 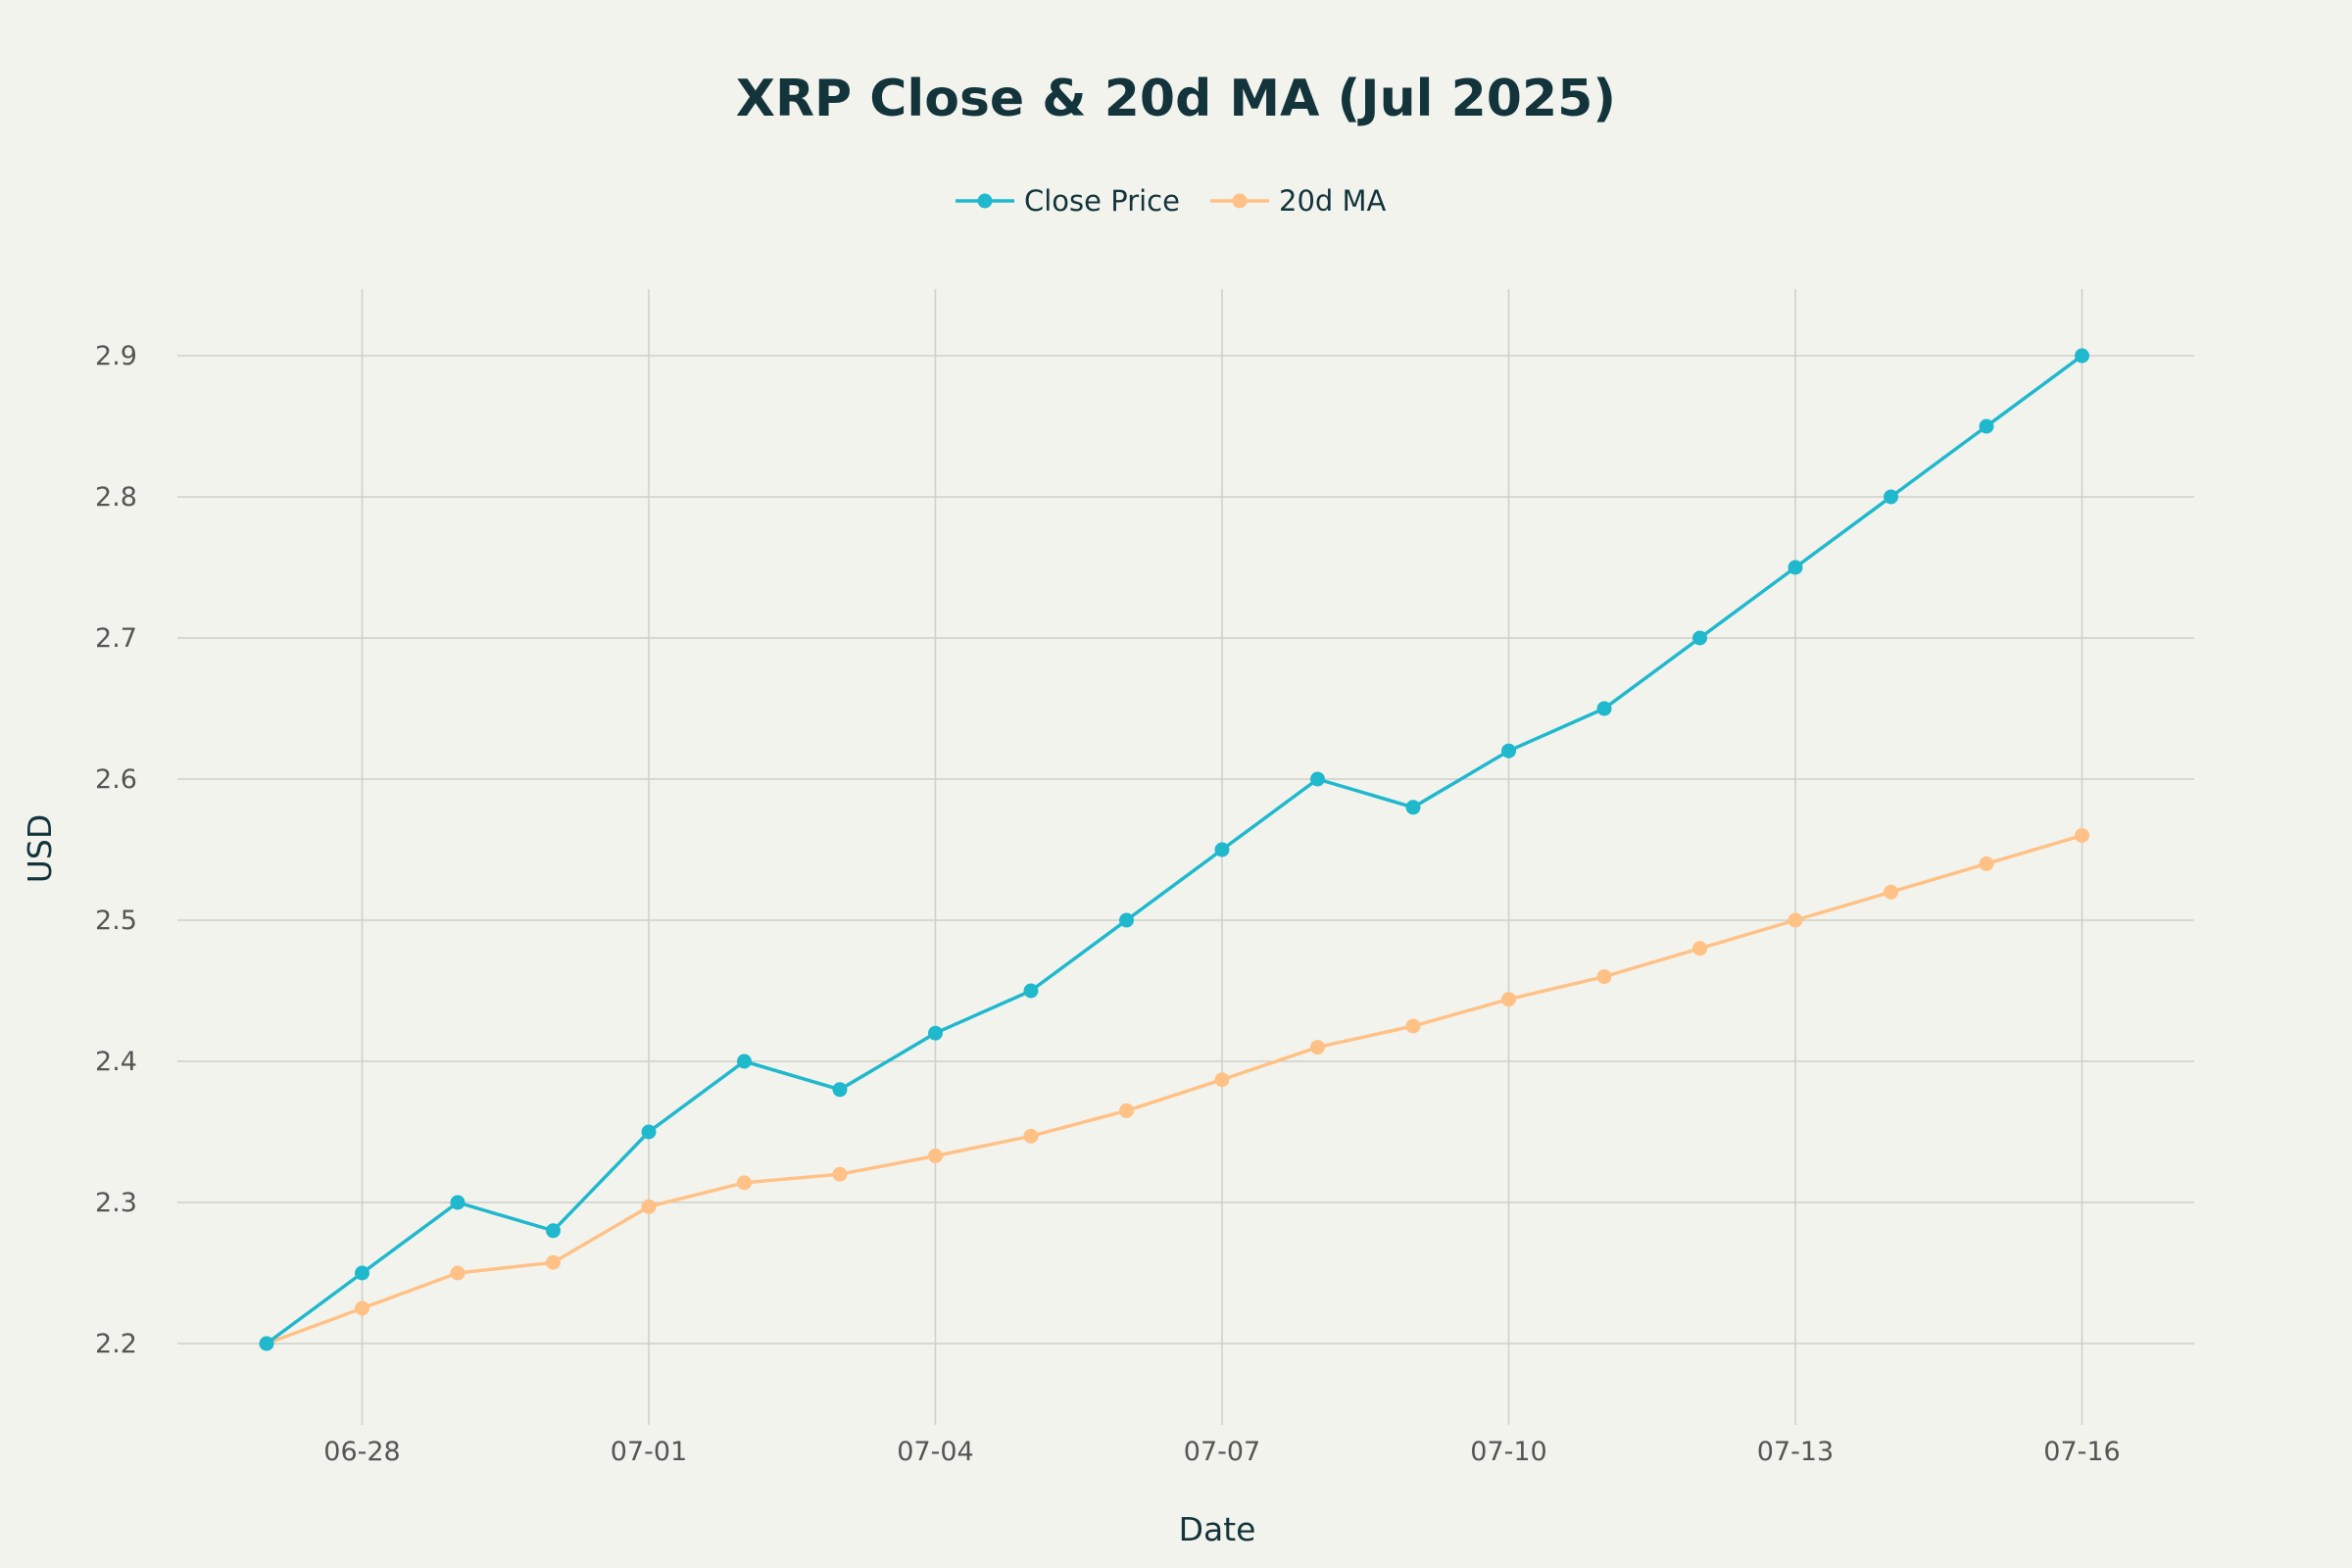 What do you see at coordinates (361, 1452) in the screenshot?
I see `x-tick-label: 06-28` at bounding box center [361, 1452].